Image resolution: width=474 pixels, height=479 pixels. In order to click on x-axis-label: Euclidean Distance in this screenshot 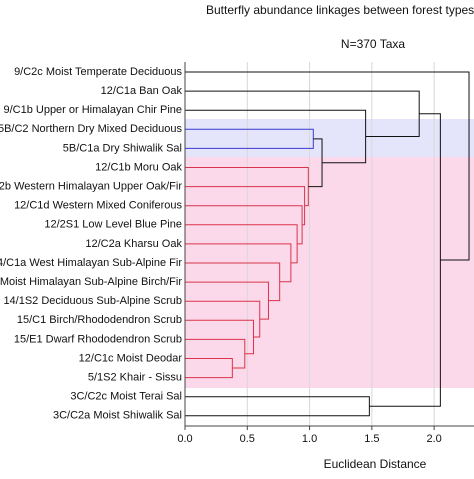, I will do `click(375, 464)`.